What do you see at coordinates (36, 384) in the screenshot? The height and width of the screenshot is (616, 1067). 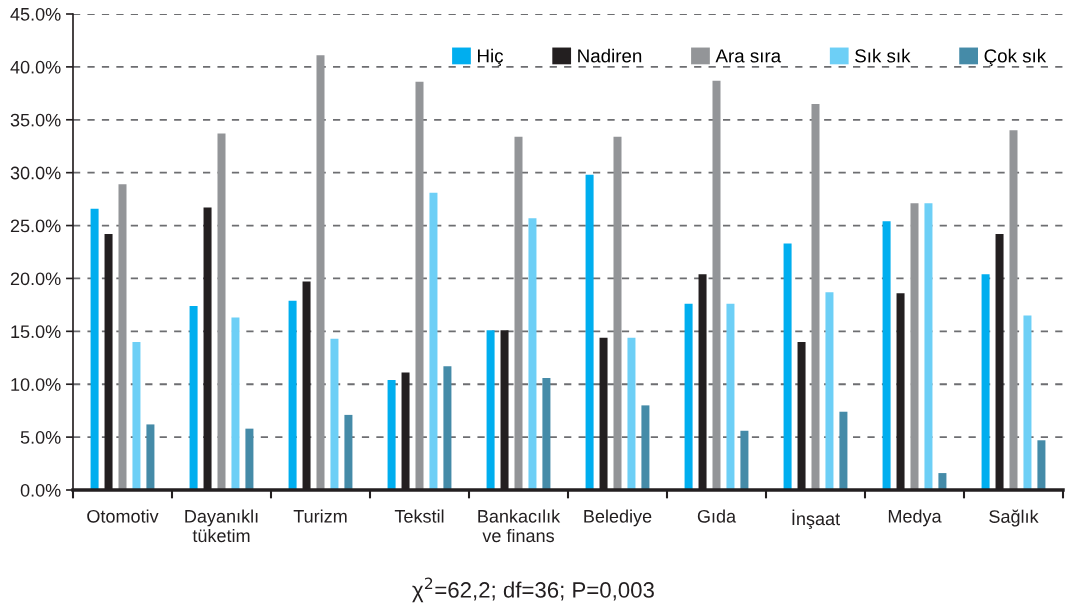 I see `y-tick-label: 10.0%` at bounding box center [36, 384].